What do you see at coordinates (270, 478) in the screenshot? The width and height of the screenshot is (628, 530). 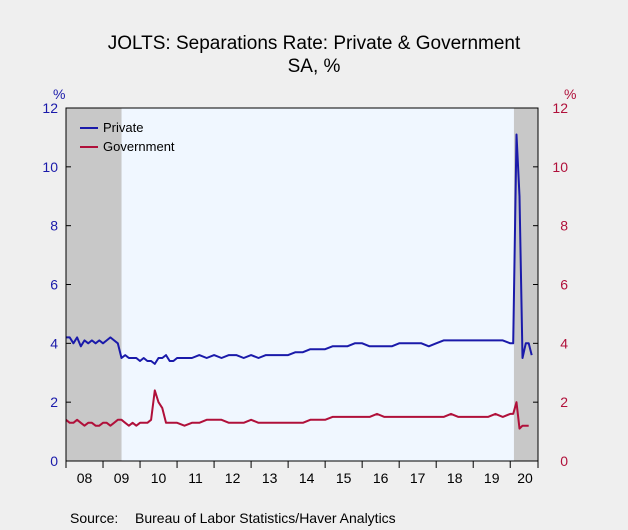 I see `x-axis-tick-label: 13` at bounding box center [270, 478].